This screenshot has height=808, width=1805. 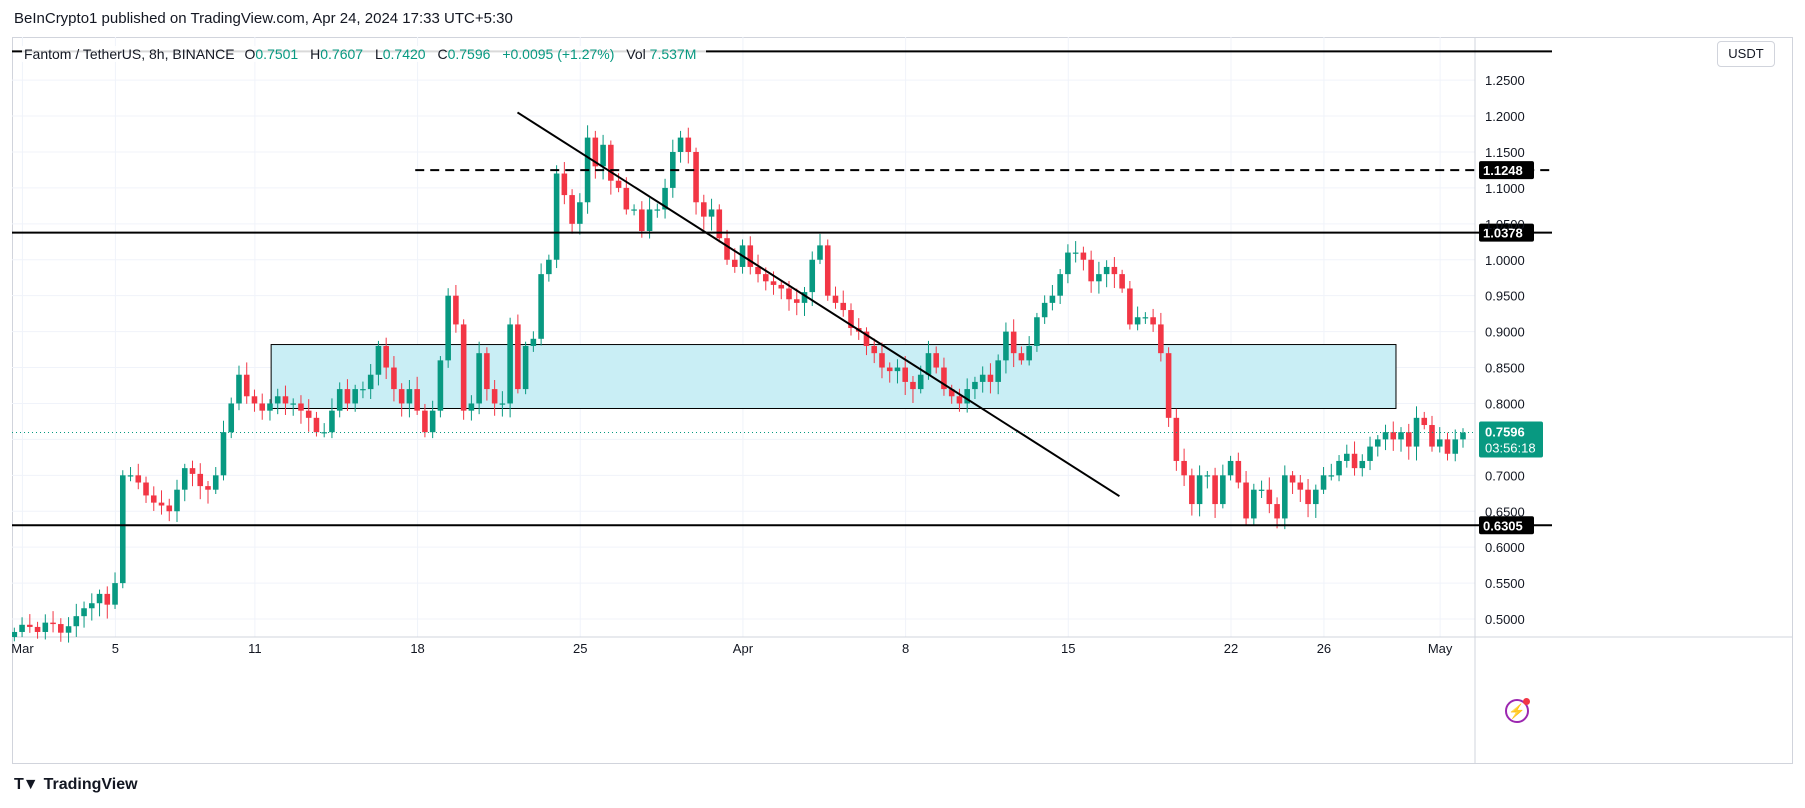 What do you see at coordinates (469, 54) in the screenshot?
I see `legend-close: 0.7596` at bounding box center [469, 54].